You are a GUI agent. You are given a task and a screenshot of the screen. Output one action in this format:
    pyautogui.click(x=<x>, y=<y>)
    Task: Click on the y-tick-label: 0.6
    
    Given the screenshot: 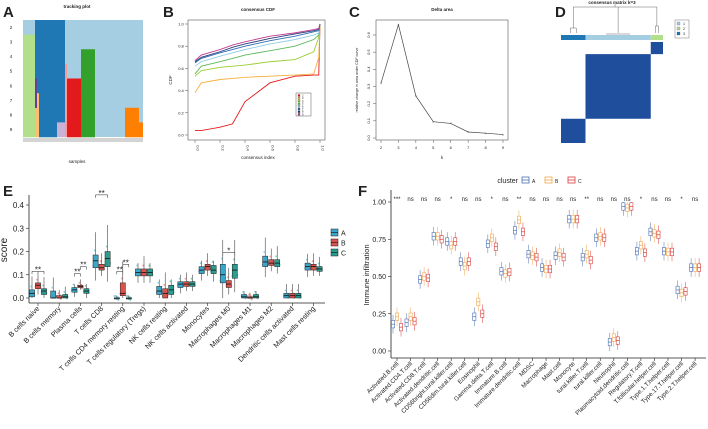 What is the action you would take?
    pyautogui.click(x=368, y=34)
    